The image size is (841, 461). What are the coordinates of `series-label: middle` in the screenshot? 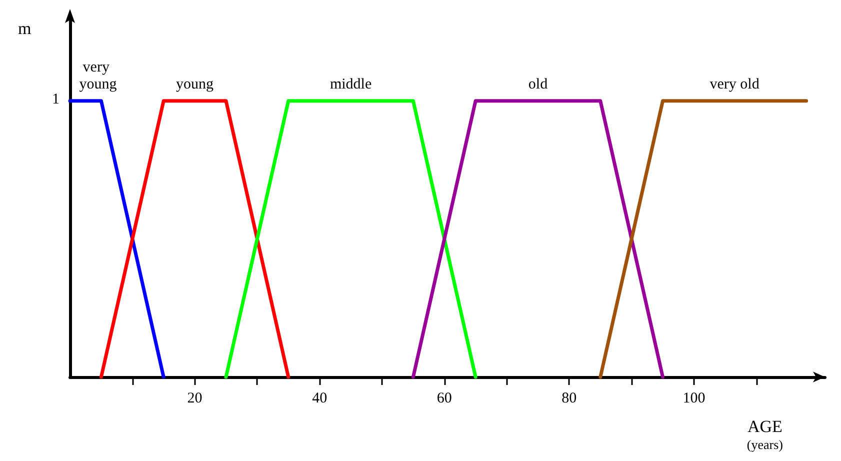 It's located at (351, 84).